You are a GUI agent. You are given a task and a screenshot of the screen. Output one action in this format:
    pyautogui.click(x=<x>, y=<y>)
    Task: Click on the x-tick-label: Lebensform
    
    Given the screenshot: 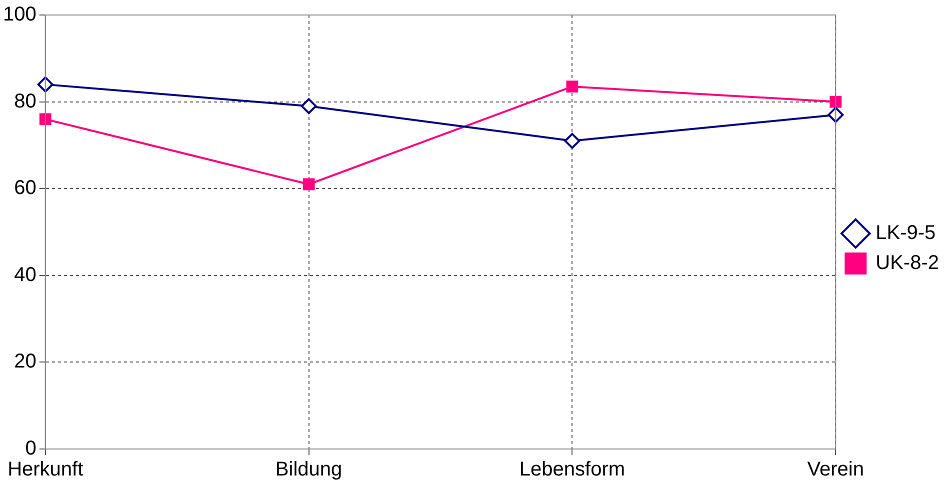 What is the action you would take?
    pyautogui.click(x=572, y=469)
    